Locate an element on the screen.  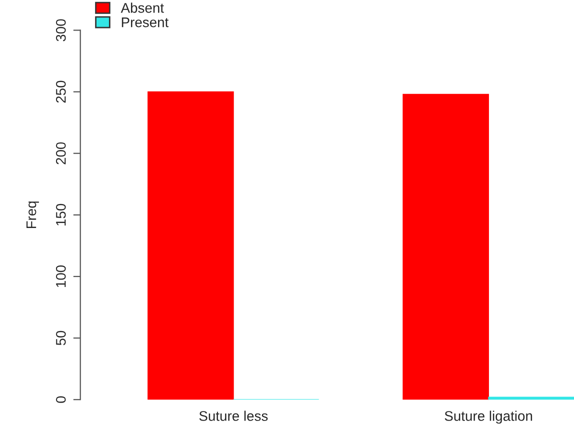
y-tick-label: 300 is located at coordinates (61, 30).